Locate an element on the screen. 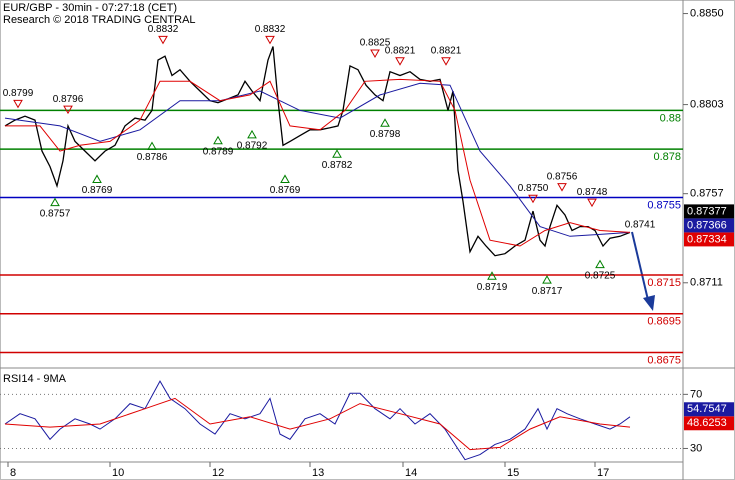 The height and width of the screenshot is (480, 735). level-label: 0.878 is located at coordinates (667, 157).